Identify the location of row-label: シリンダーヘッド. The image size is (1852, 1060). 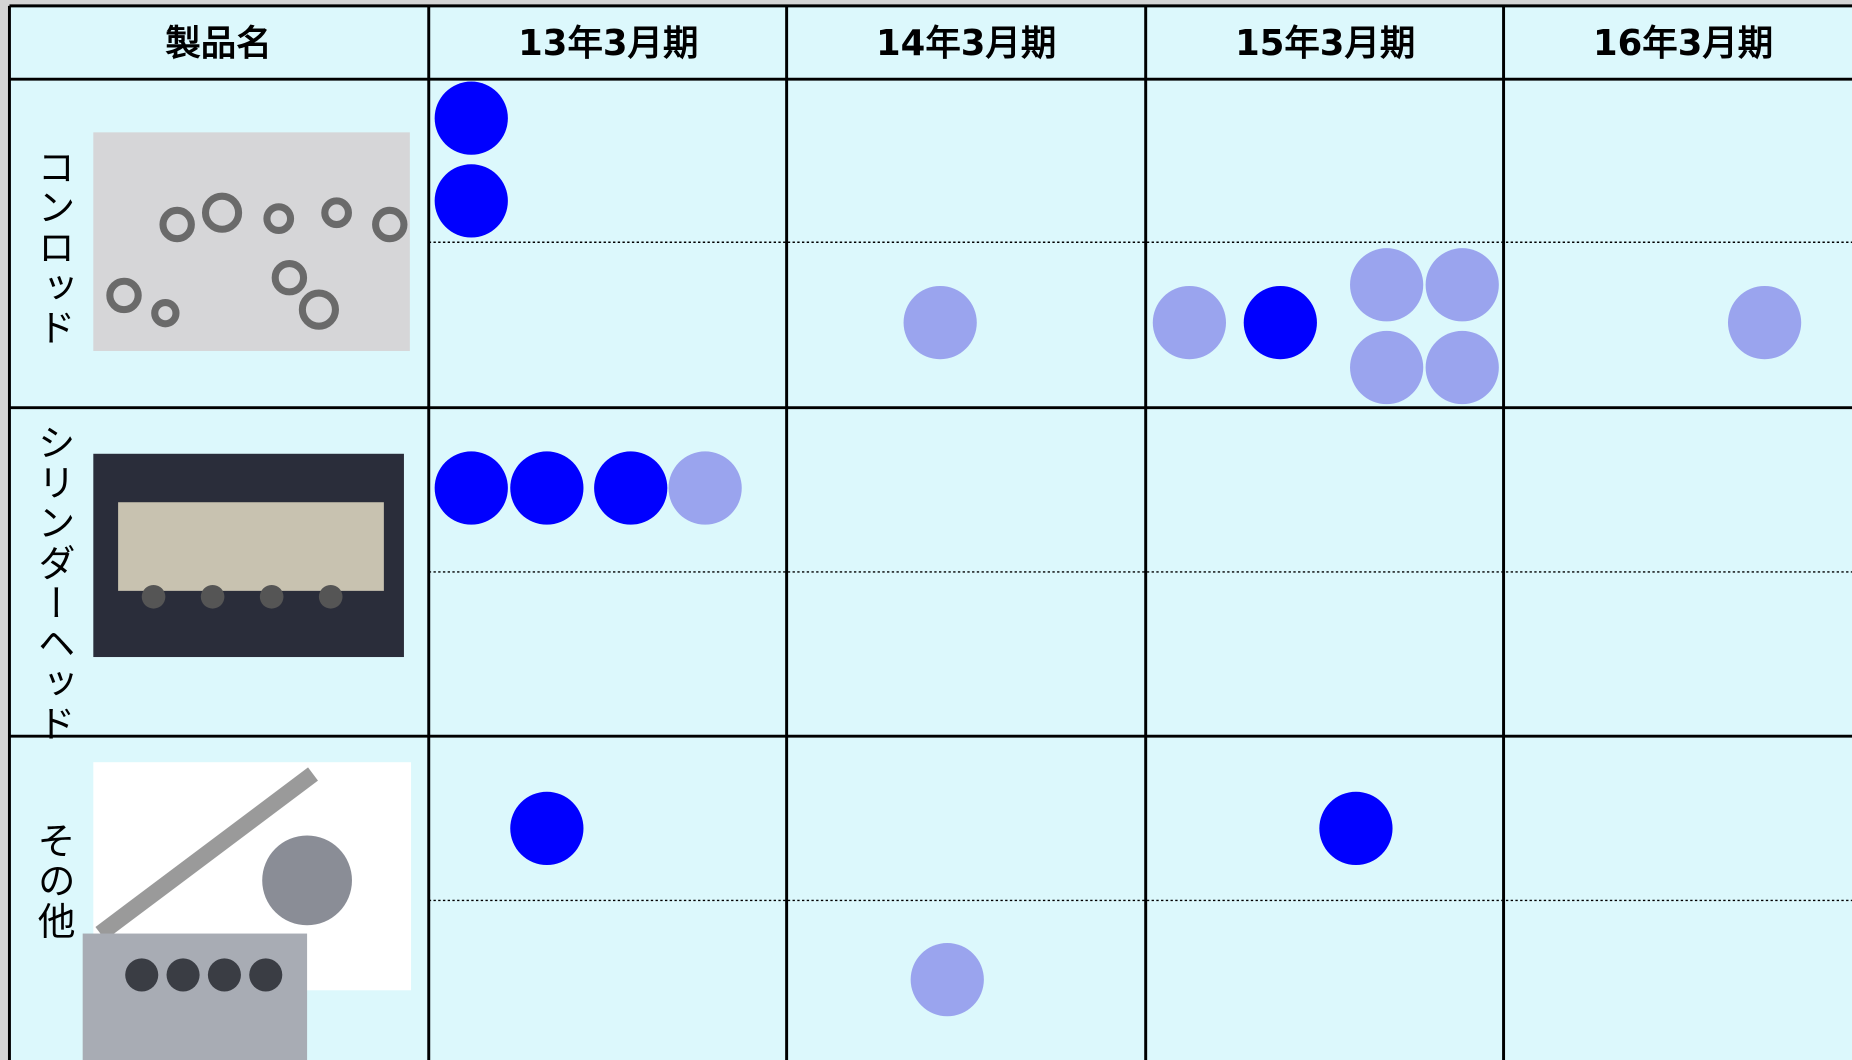
(53, 583).